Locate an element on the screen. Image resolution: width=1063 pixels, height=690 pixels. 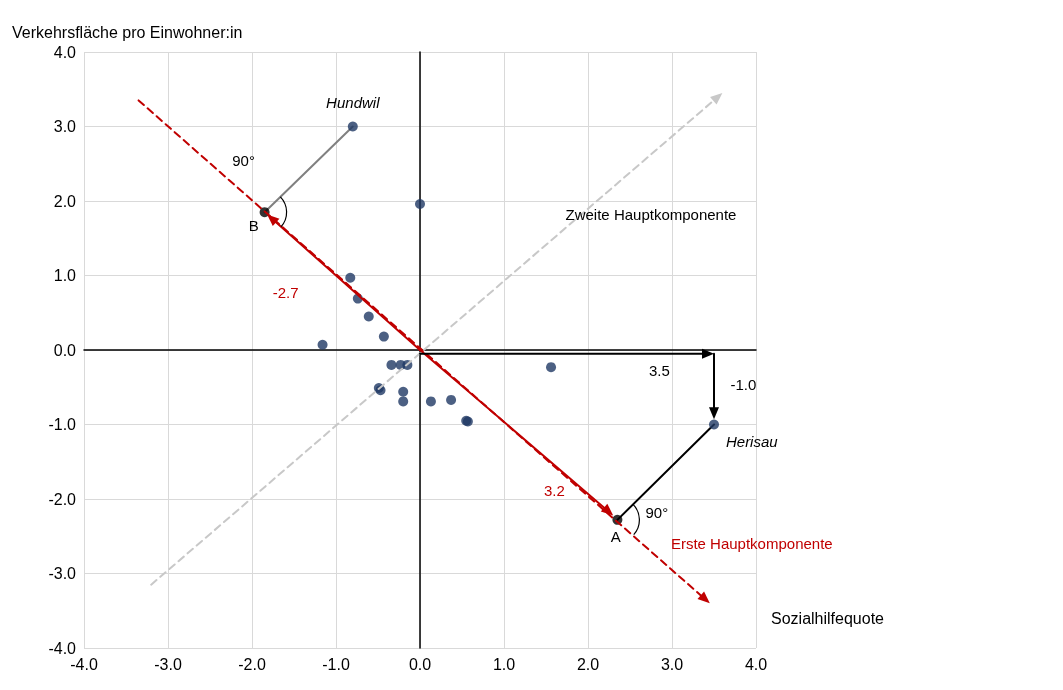
y-tick-label: -3.0 is located at coordinates (62, 573).